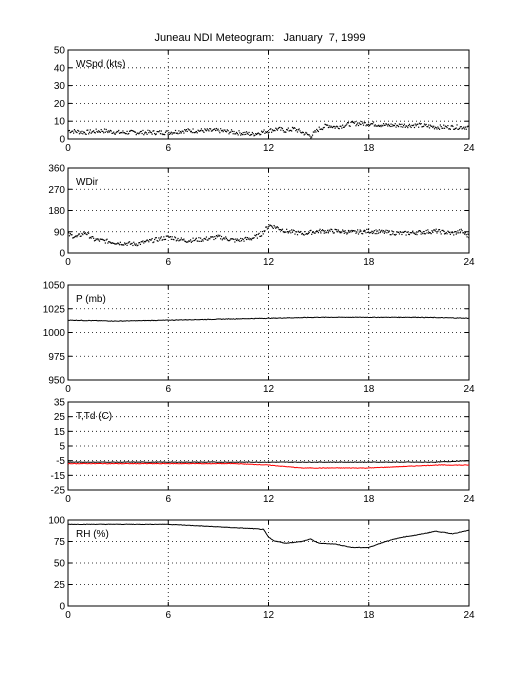 Image resolution: width=520 pixels, height=683 pixels. I want to click on panel-5-xtick-label: 6, so click(168, 615).